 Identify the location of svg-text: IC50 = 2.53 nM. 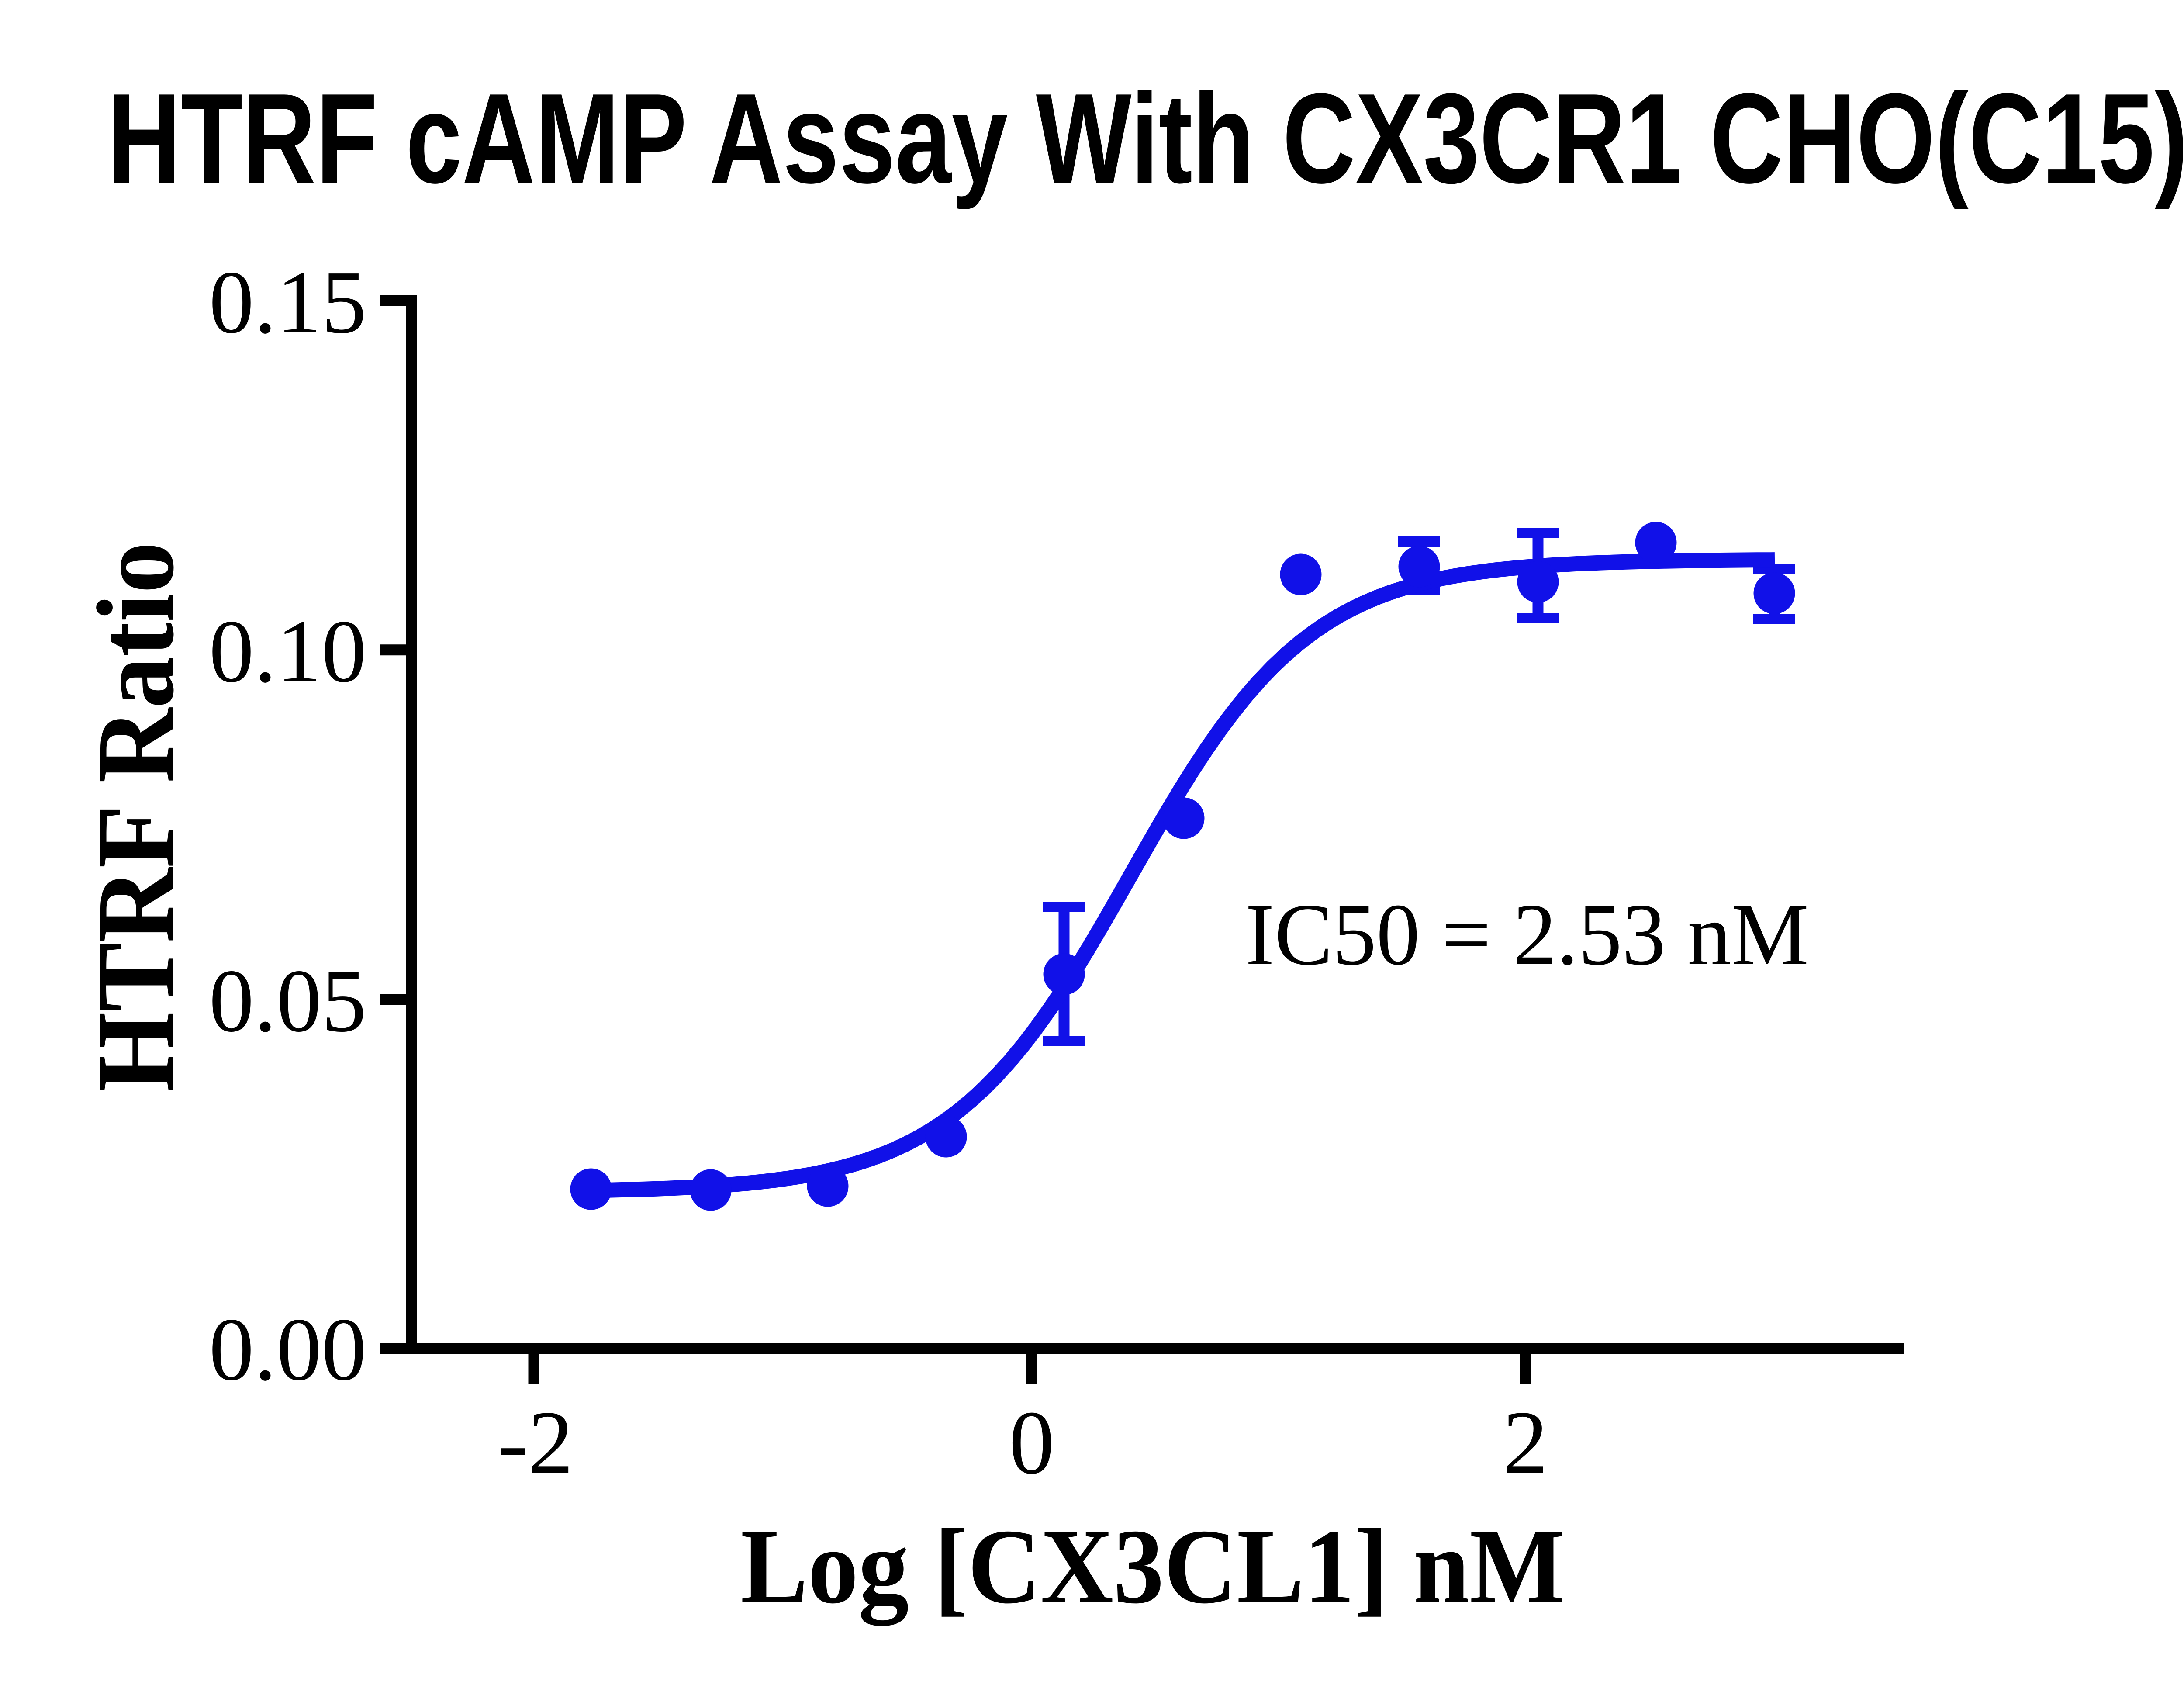
(1527, 934).